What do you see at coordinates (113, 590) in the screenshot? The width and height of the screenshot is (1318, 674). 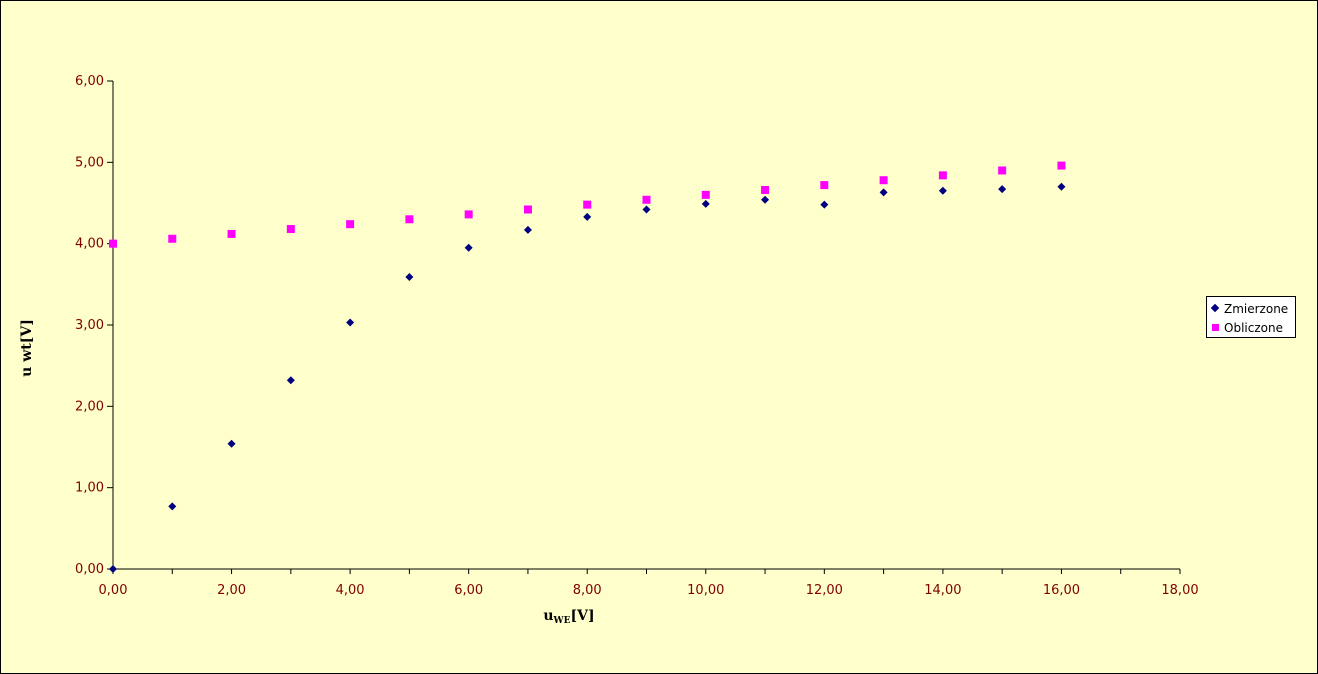 I see `x-tick-label: 0,00` at bounding box center [113, 590].